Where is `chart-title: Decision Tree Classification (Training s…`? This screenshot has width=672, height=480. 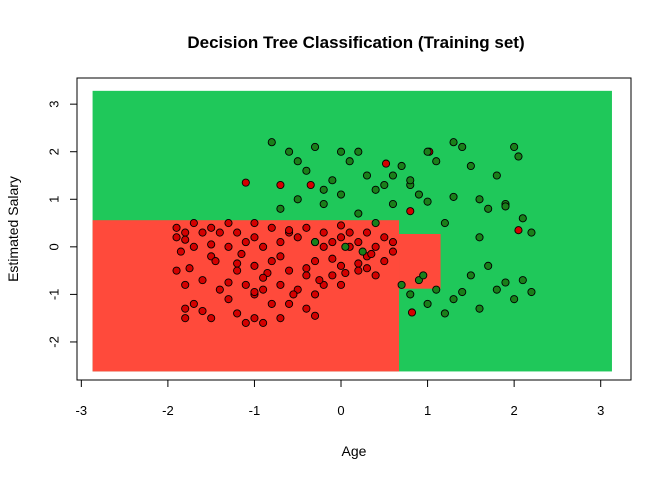
chart-title: Decision Tree Classification (Training s… is located at coordinates (355, 42).